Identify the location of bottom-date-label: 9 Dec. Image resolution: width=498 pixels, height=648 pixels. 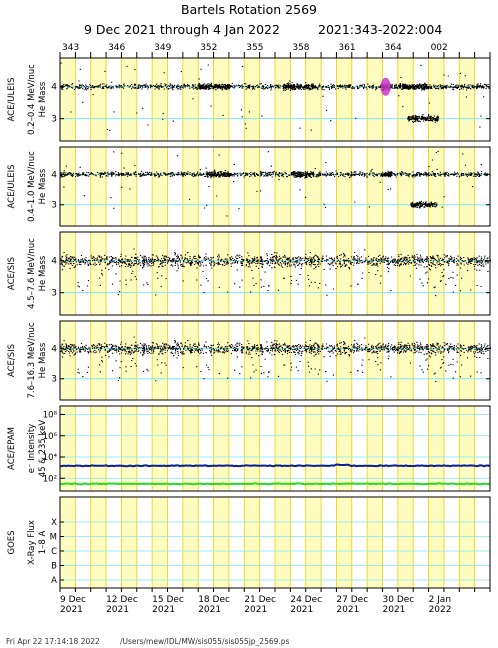
(73, 600).